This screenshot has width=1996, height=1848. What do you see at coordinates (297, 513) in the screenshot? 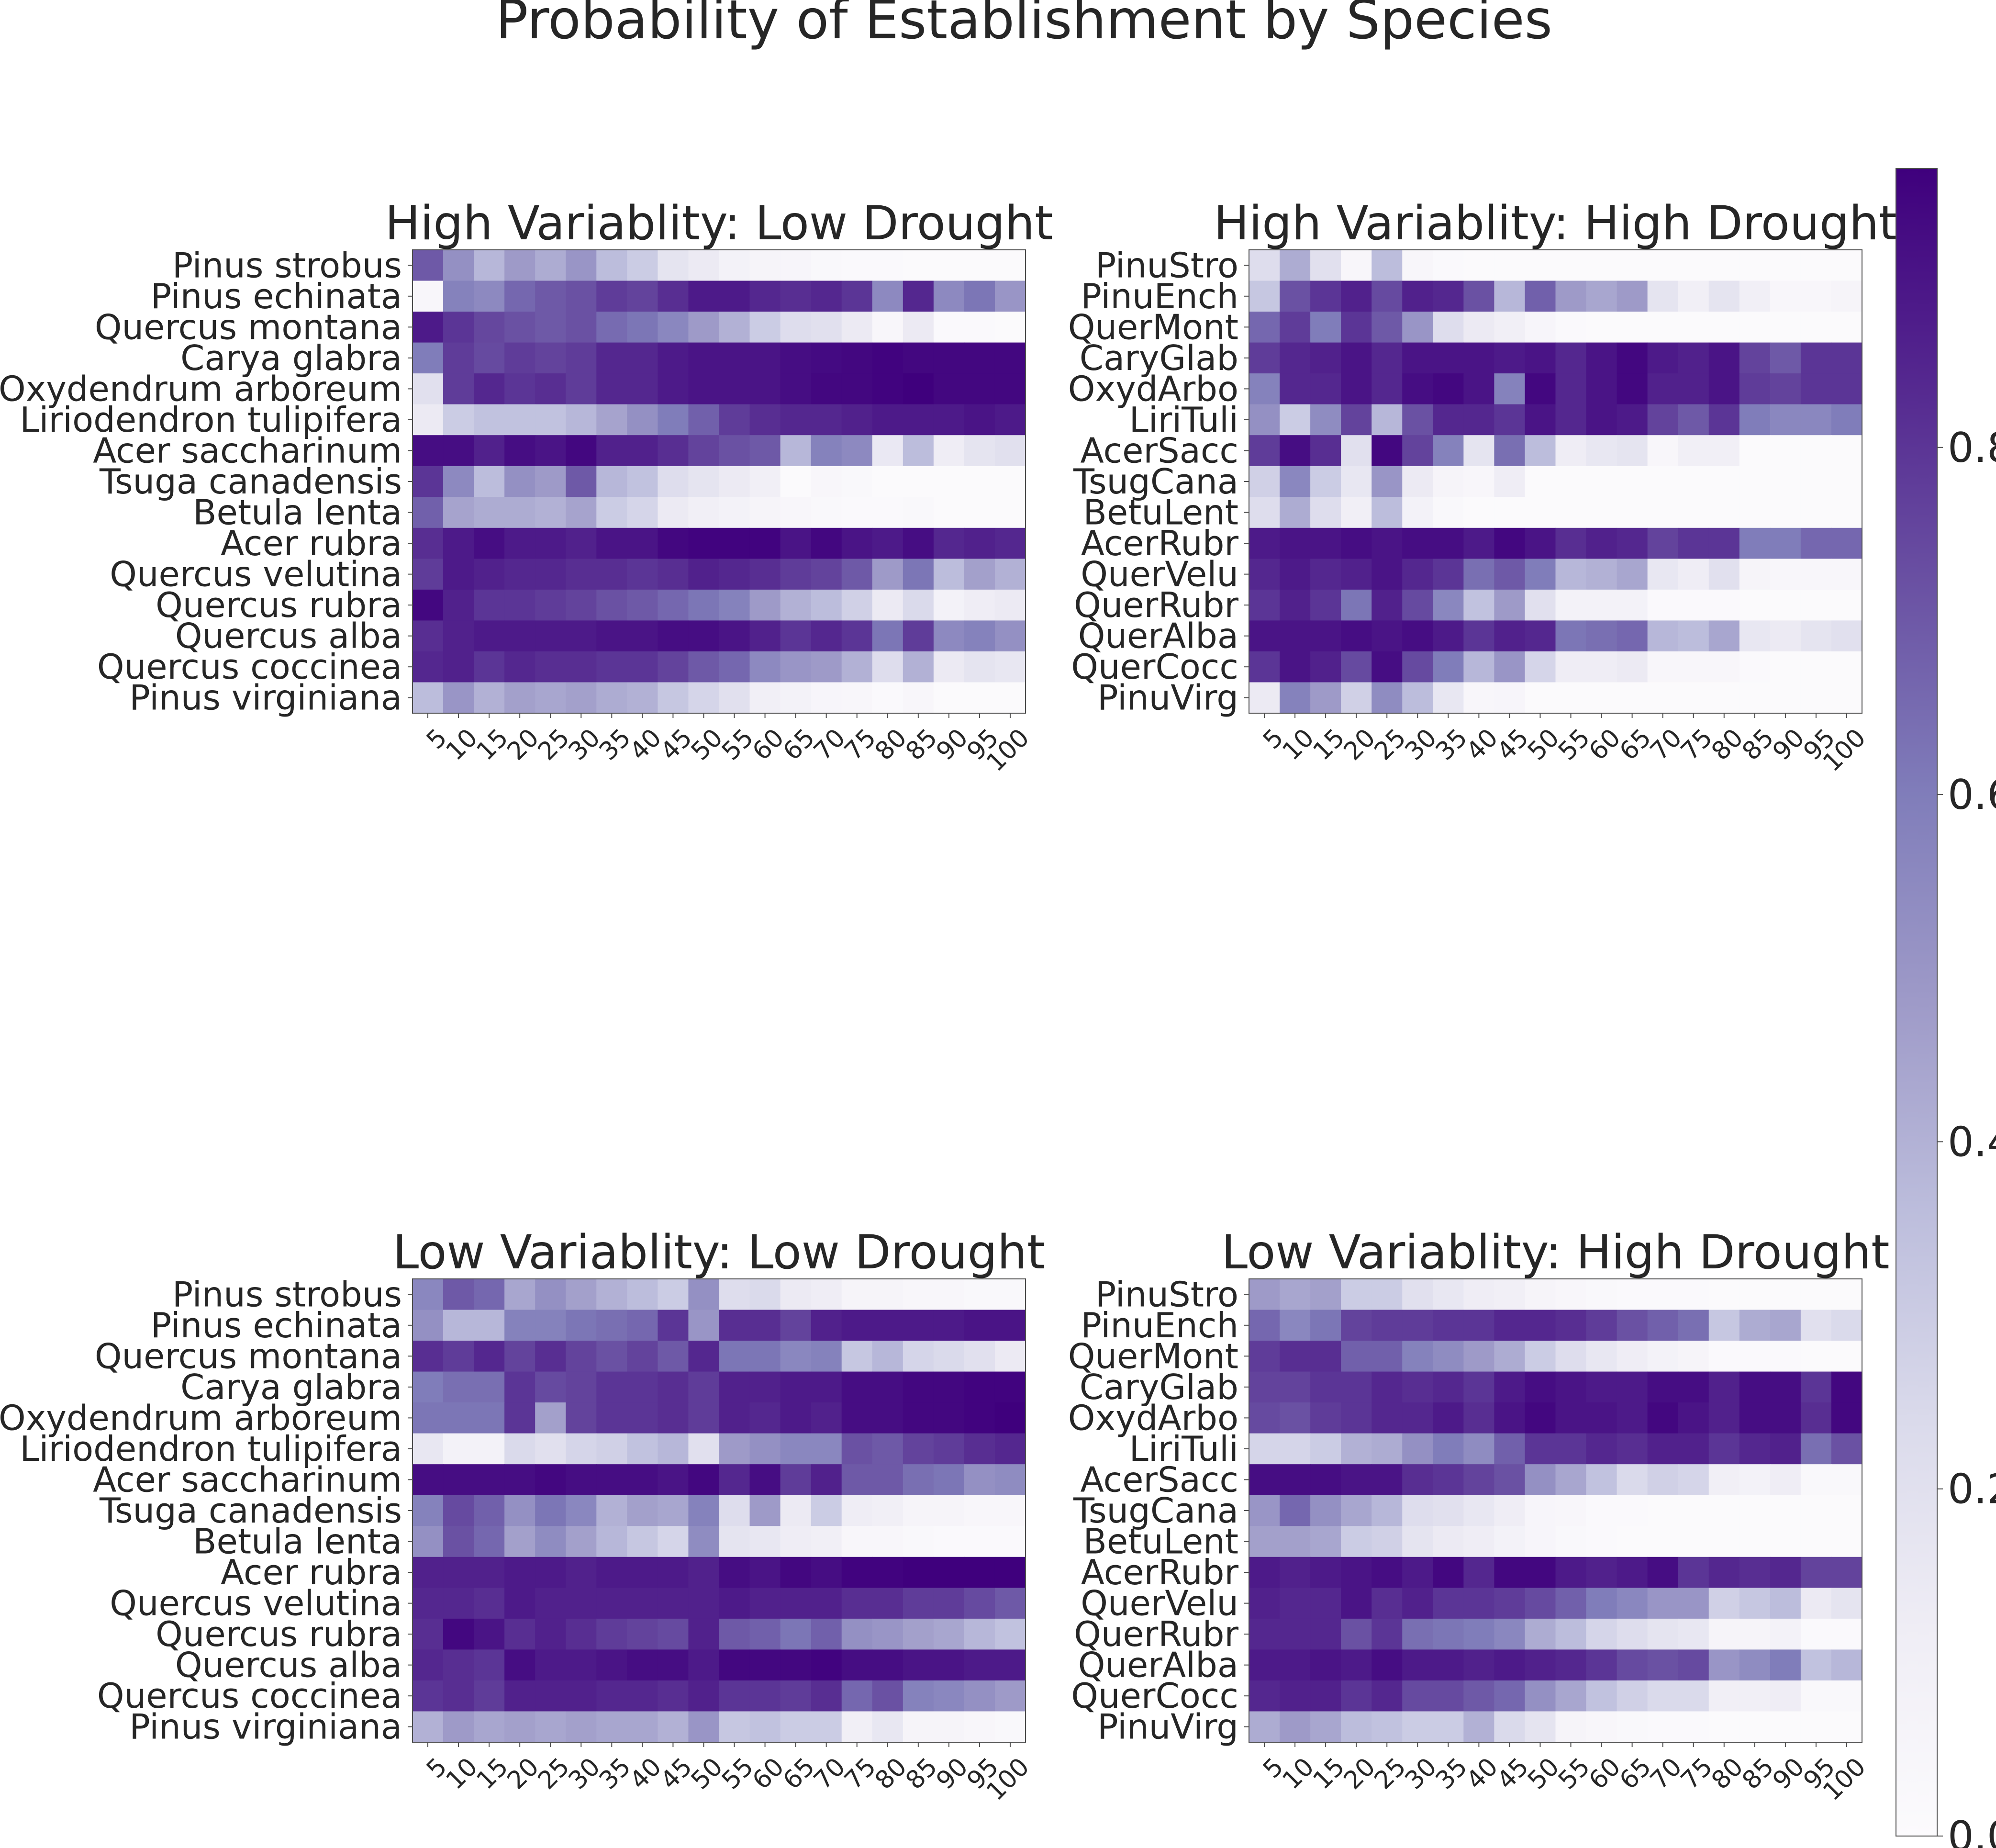
I see `y-tick-label: Betula lenta` at bounding box center [297, 513].